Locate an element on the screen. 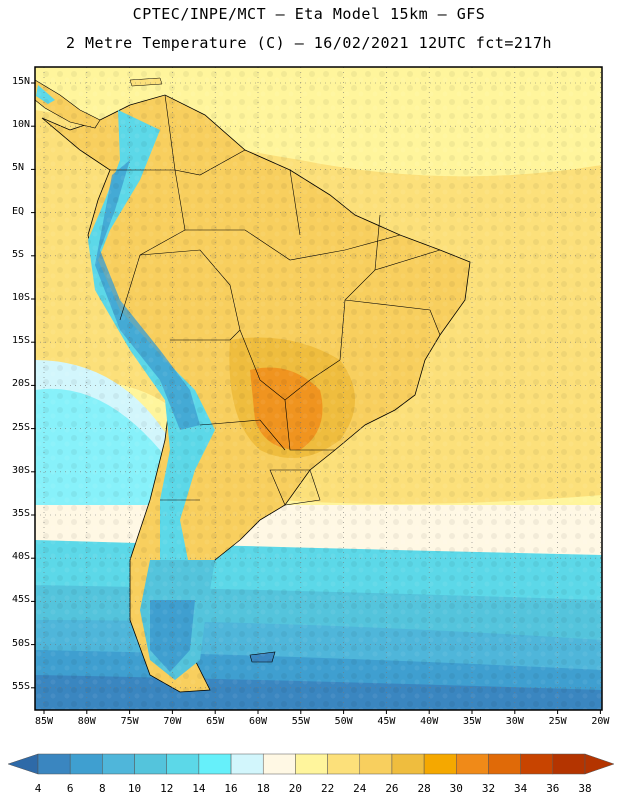  lon-label-50w: 50W is located at coordinates (343, 721).